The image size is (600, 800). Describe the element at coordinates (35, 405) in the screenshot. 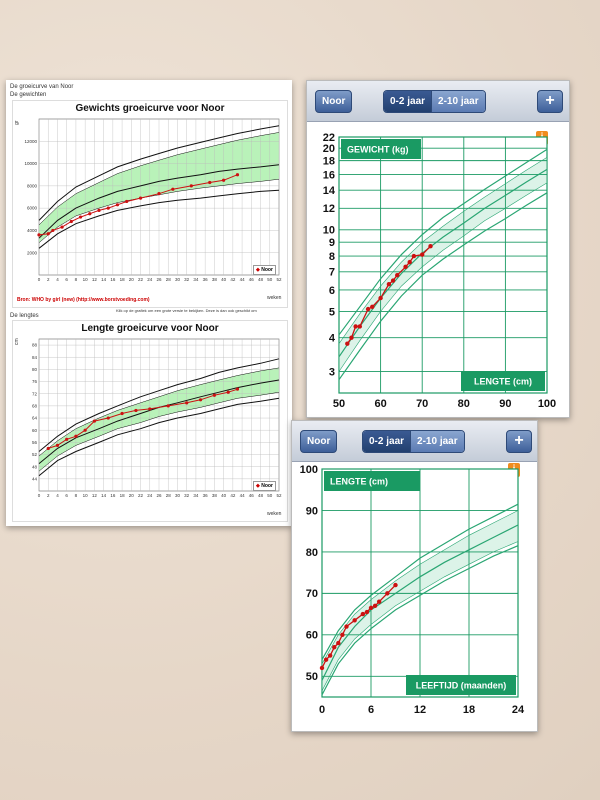

I see `y-tick-label: 68` at that location.